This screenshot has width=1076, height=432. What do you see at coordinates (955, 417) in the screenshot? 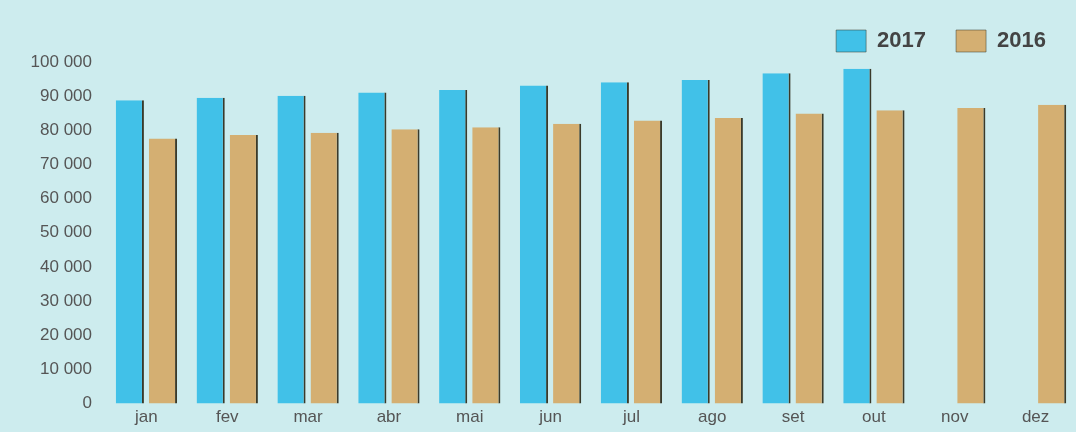
I see `x-tick-label: nov` at bounding box center [955, 417].